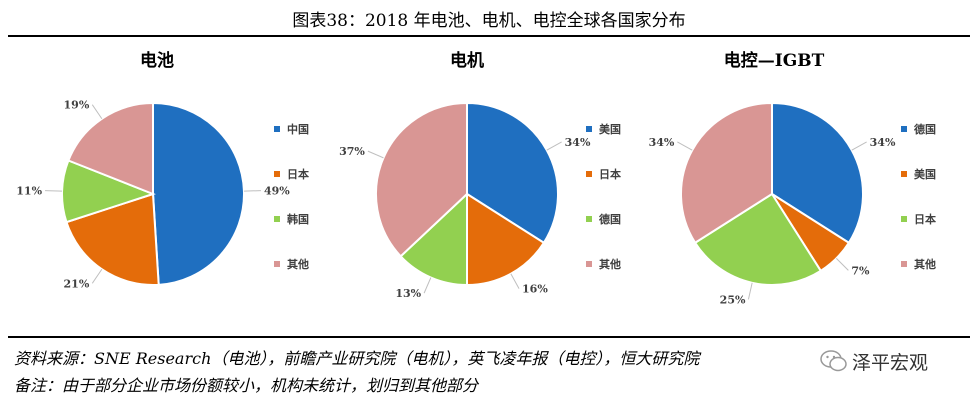 The image size is (978, 403). What do you see at coordinates (733, 299) in the screenshot?
I see `data-label: 25%` at bounding box center [733, 299].